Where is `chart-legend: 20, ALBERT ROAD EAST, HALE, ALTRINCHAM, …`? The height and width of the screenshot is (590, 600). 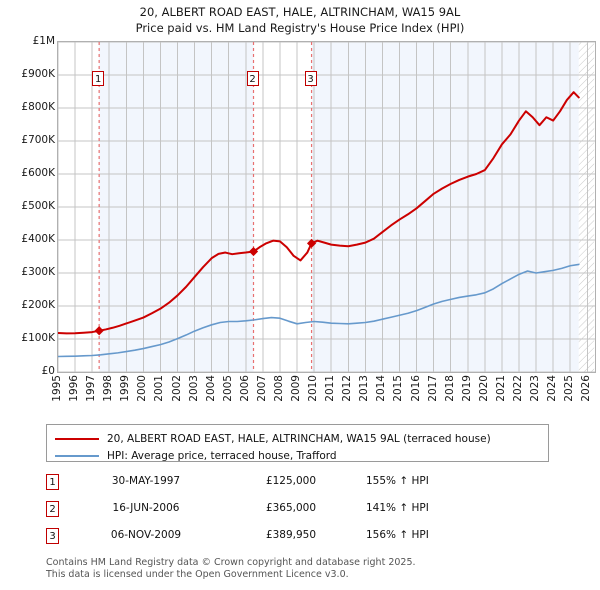 chart-legend: 20, ALBERT ROAD EAST, HALE, ALTRINCHAM, … is located at coordinates (297, 443).